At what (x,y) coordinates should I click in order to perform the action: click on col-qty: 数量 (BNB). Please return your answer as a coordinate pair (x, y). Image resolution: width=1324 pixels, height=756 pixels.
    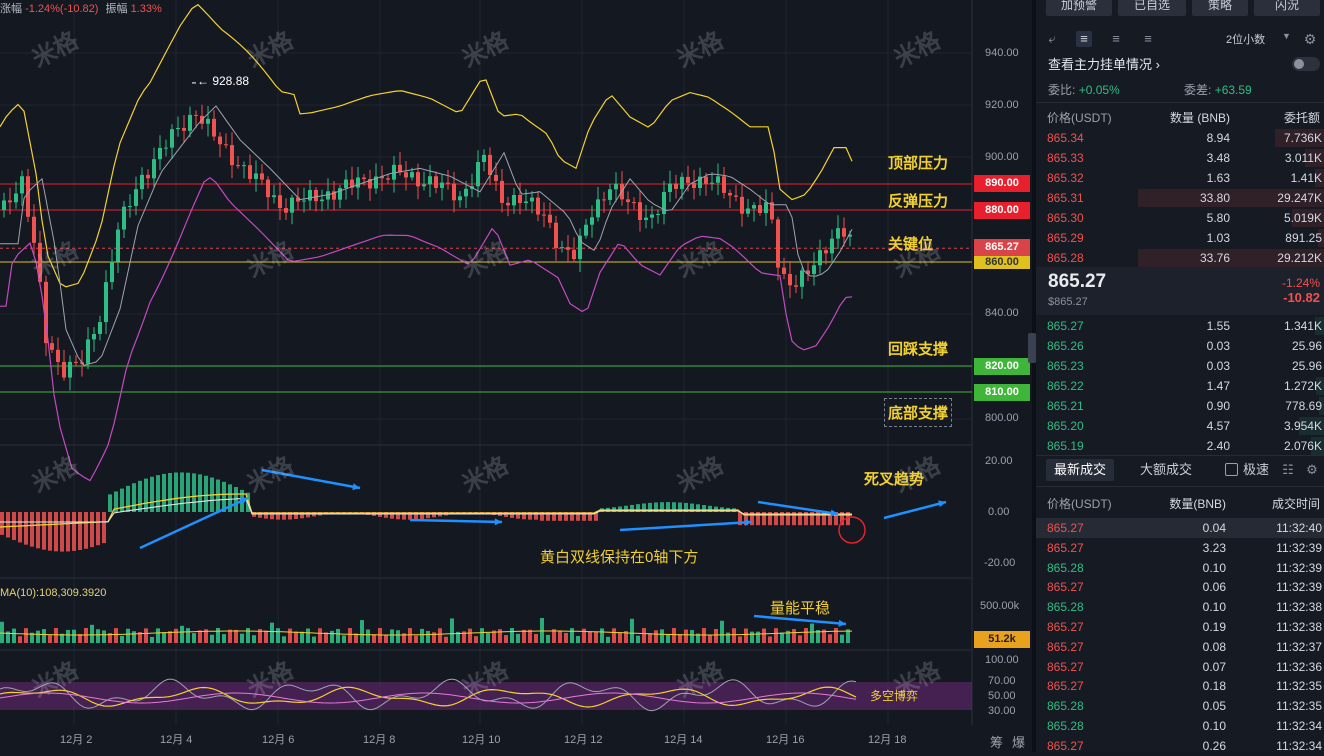
    Looking at the image, I should click on (1200, 118).